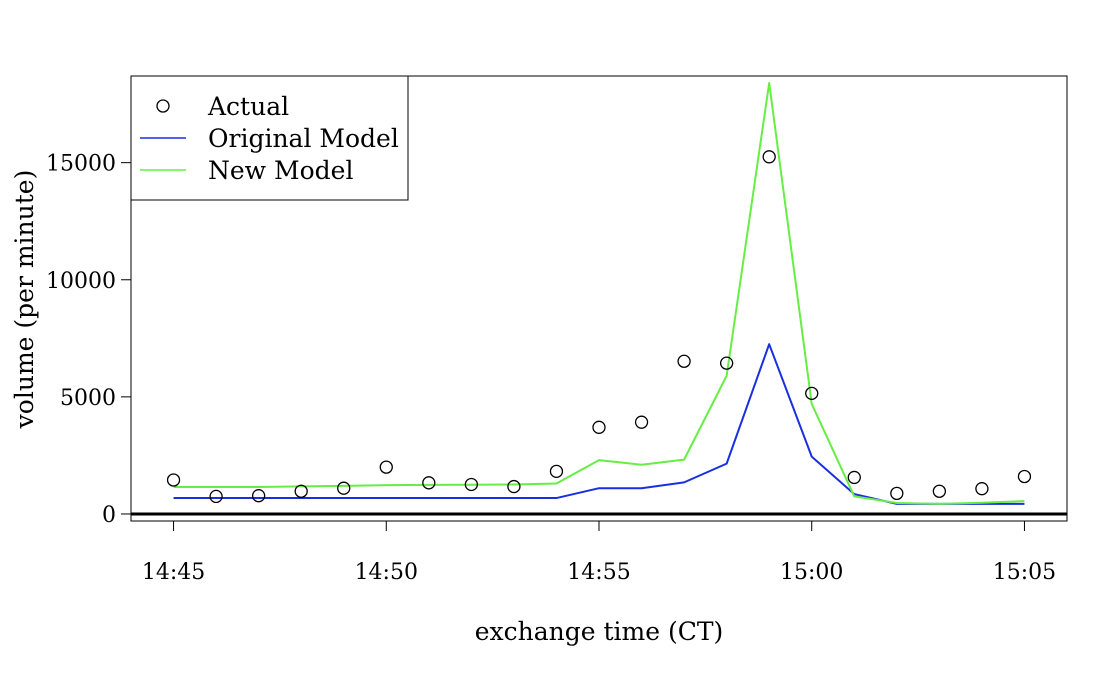 This screenshot has width=1096, height=674. I want to click on legend-symbol-actual, so click(163, 106).